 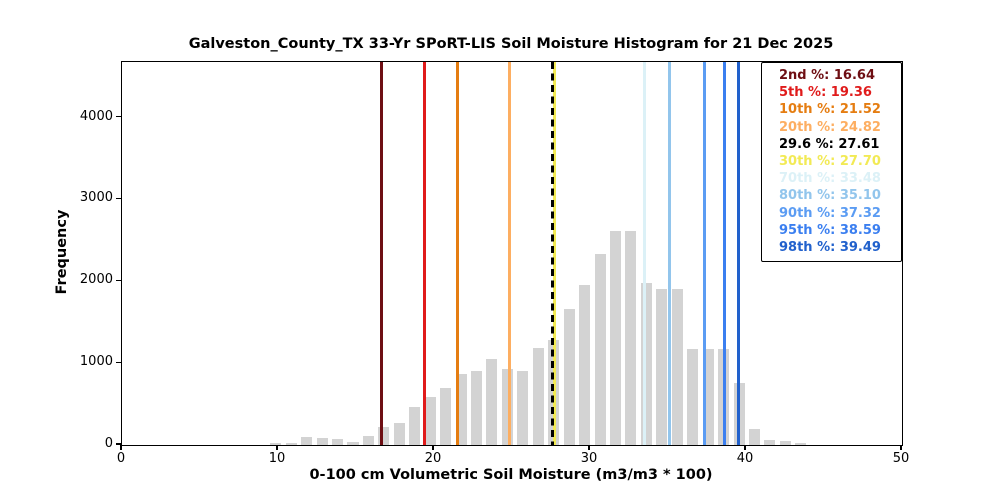 I want to click on percentile-line-80th, so click(x=670, y=253).